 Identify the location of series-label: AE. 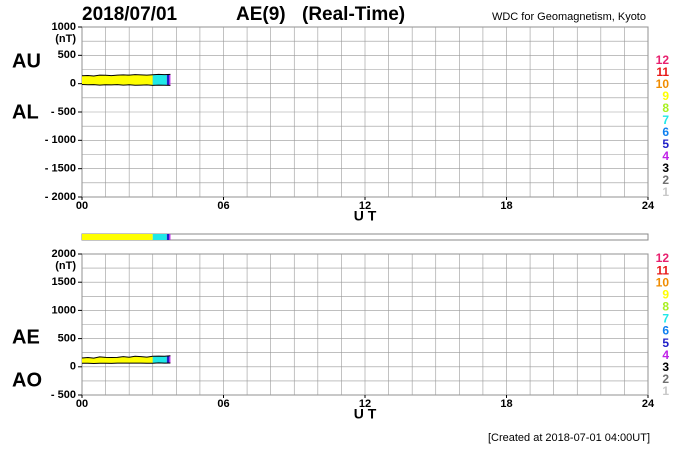
(26, 337).